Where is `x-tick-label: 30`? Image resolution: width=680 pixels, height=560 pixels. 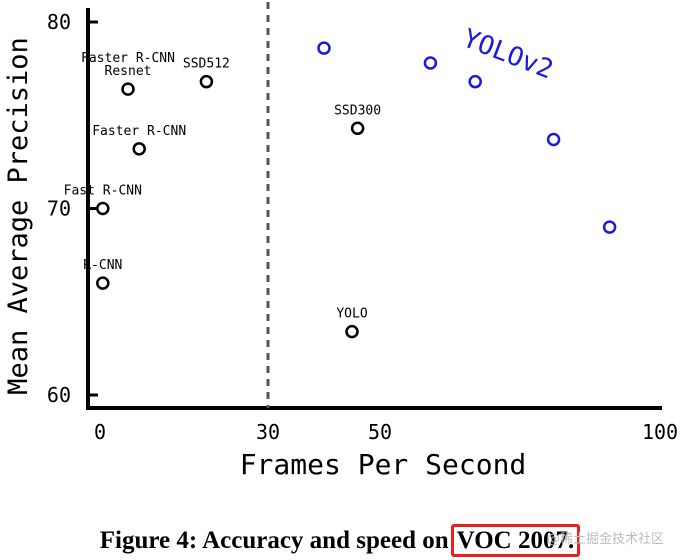
x-tick-label: 30 is located at coordinates (268, 432).